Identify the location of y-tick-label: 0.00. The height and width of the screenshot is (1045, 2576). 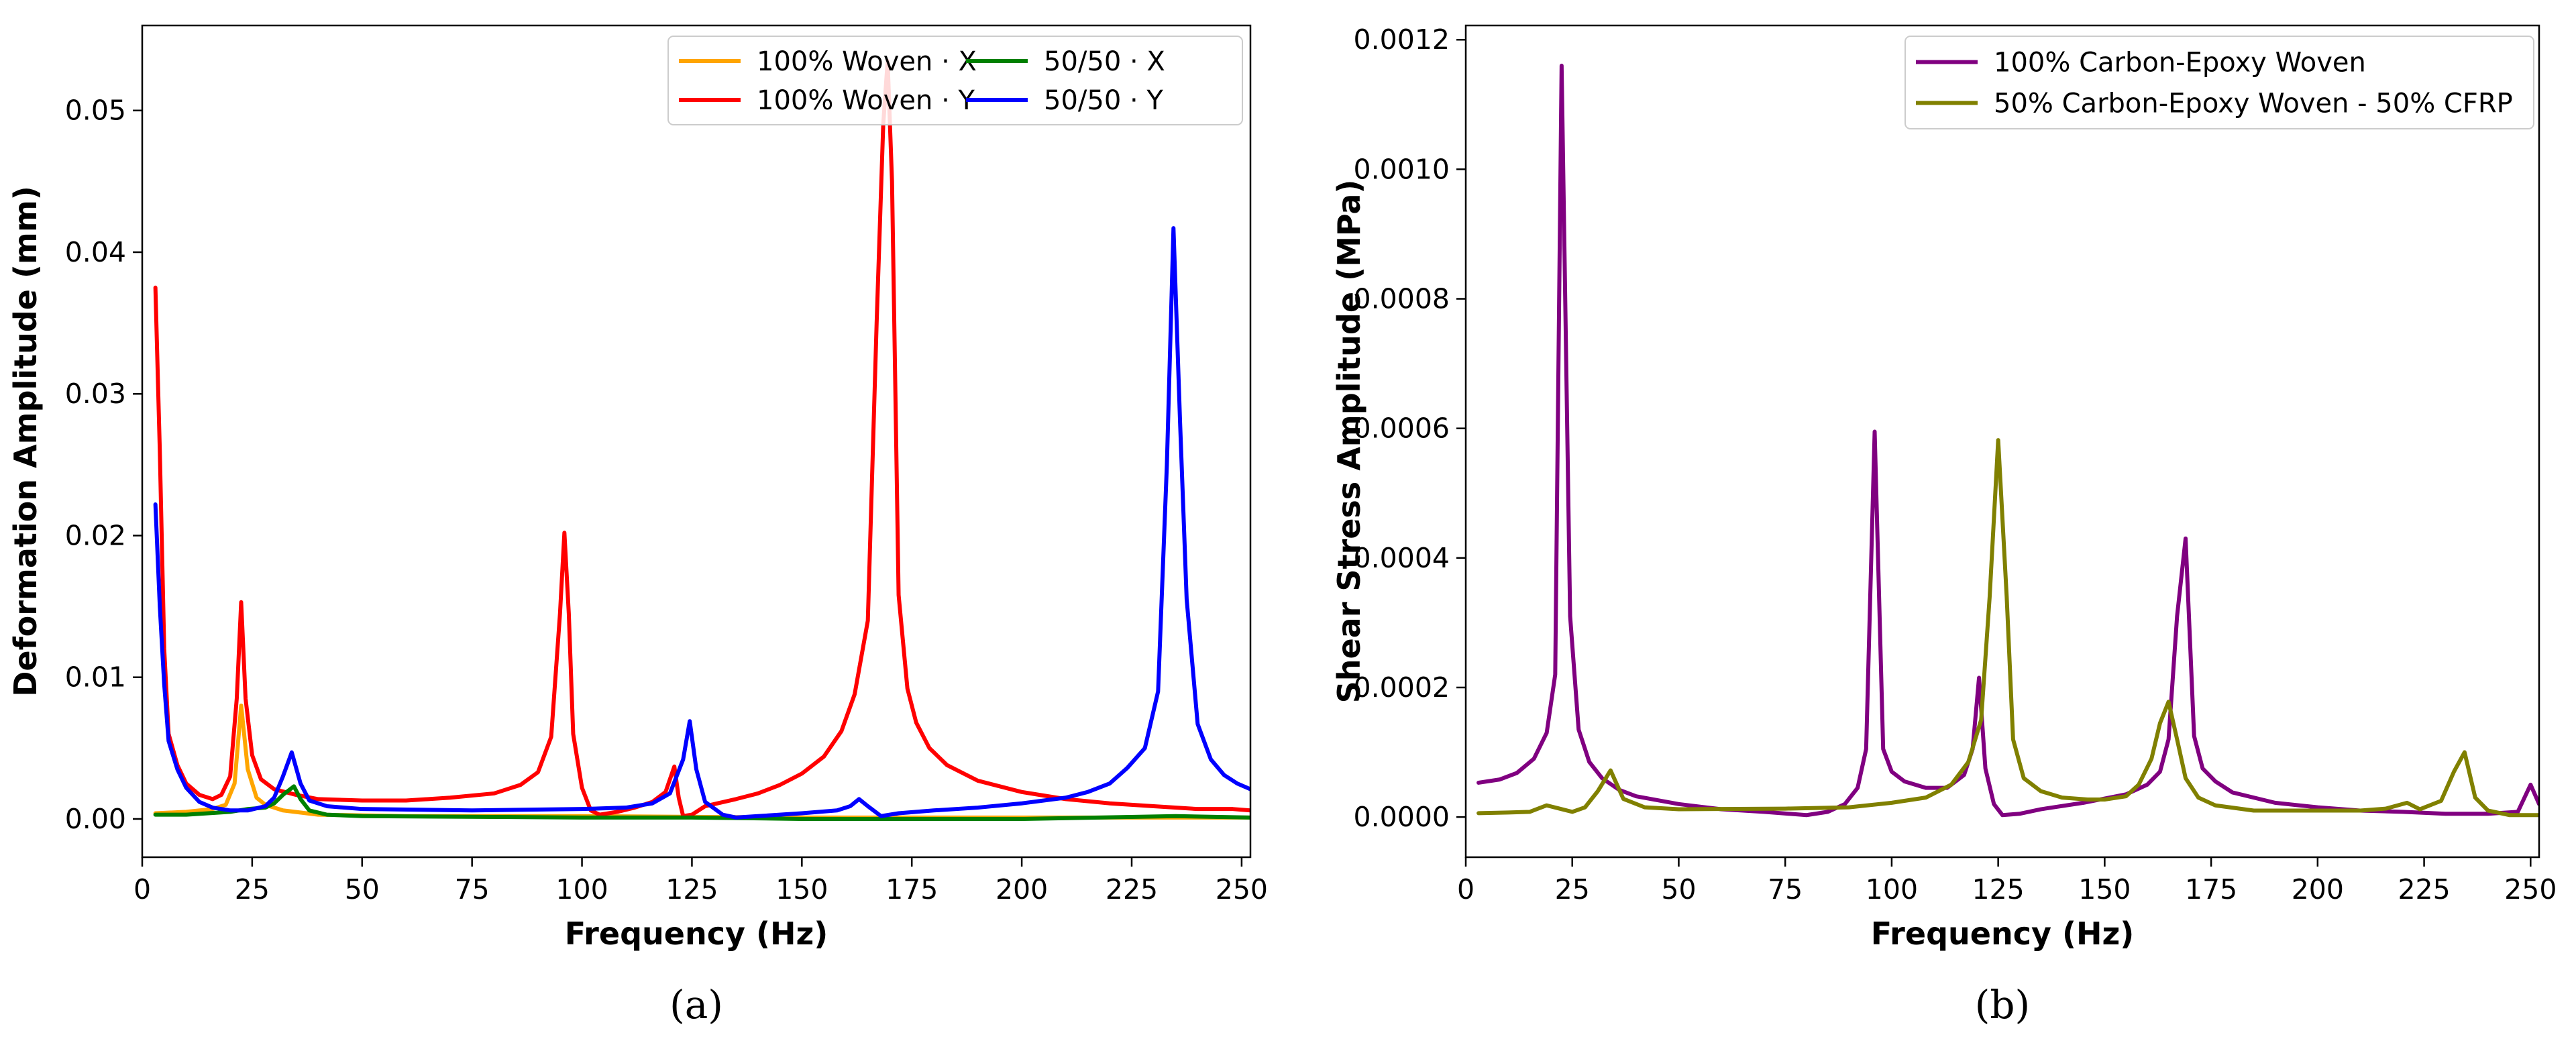
(95, 819).